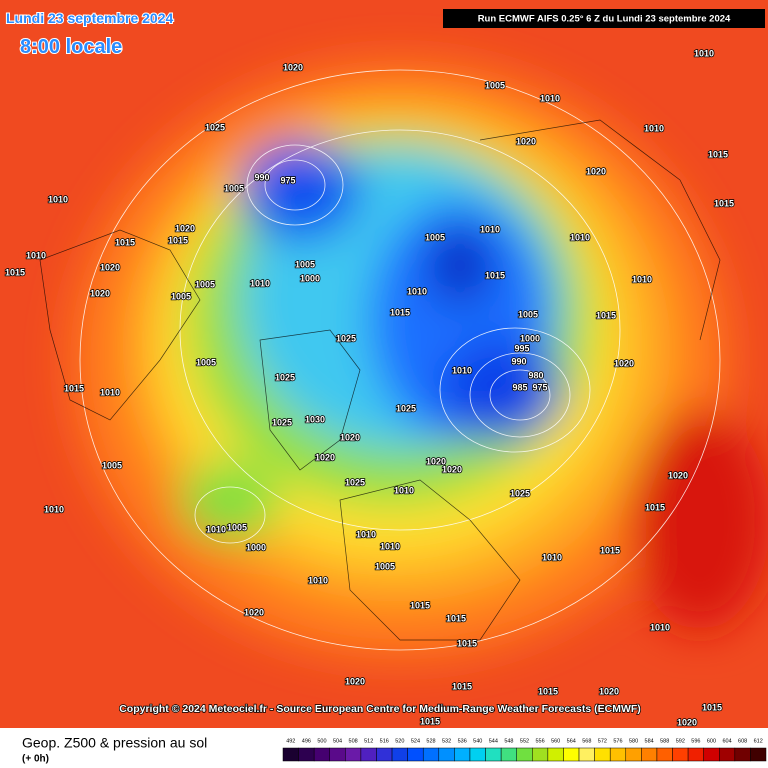  Describe the element at coordinates (446, 741) in the screenshot. I see `legend-label: 532` at that location.